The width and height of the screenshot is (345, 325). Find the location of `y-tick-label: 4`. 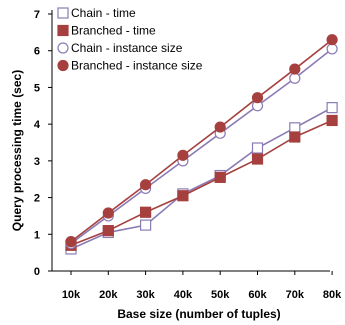

y-tick-label: 4 is located at coordinates (37, 125).